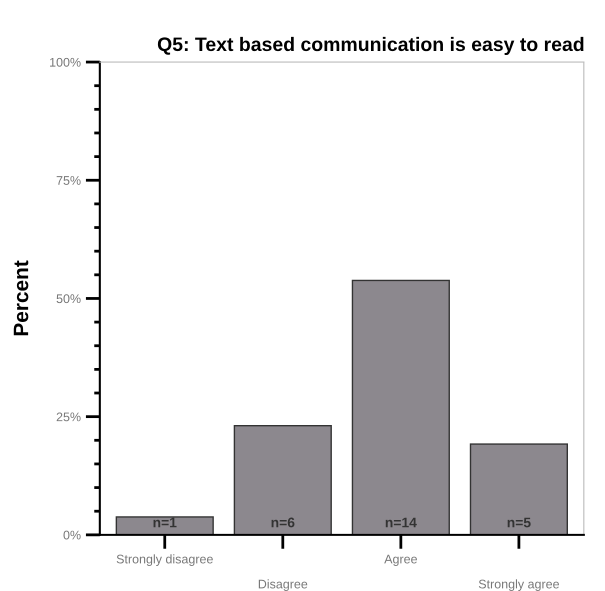 Image resolution: width=605 pixels, height=591 pixels. What do you see at coordinates (519, 523) in the screenshot?
I see `annotation: n=5` at bounding box center [519, 523].